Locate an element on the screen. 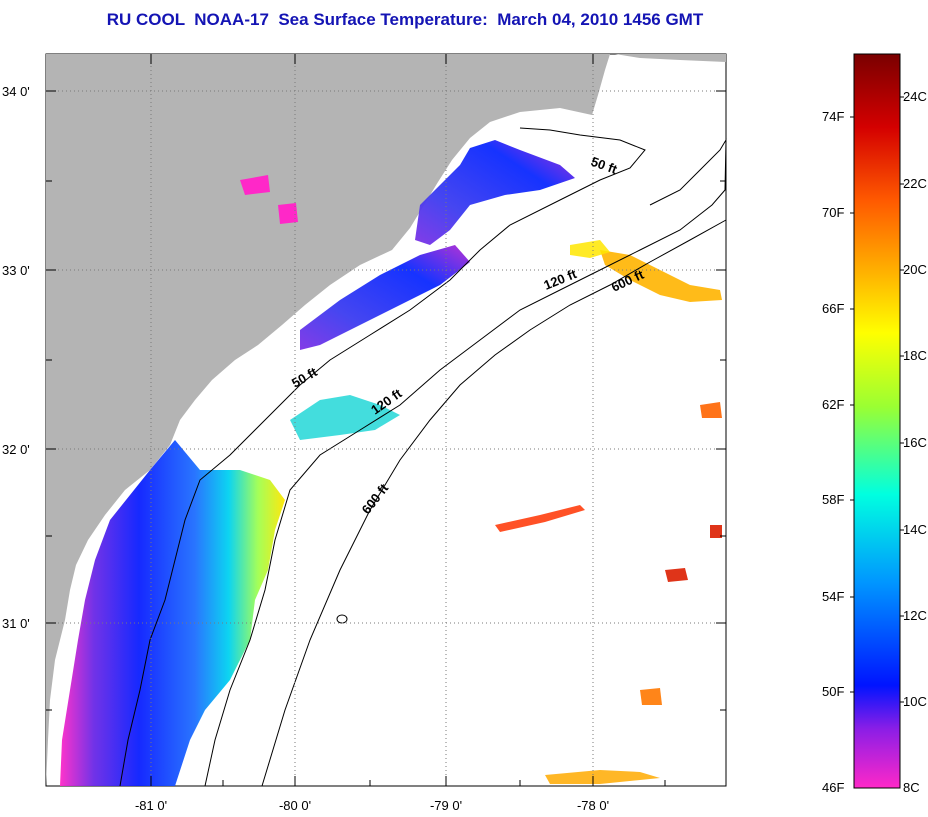 Image resolution: width=928 pixels, height=817 pixels. colorbar-ticks is located at coordinates (877, 399).